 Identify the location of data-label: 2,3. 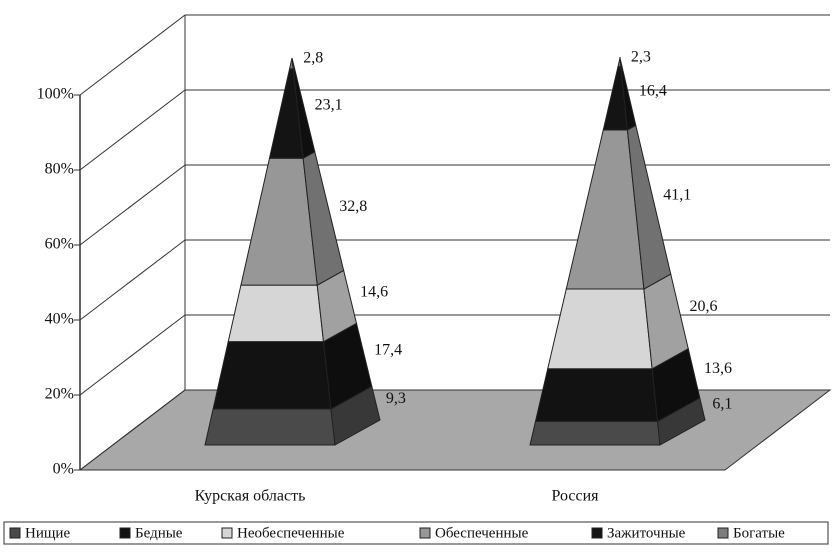
(641, 56).